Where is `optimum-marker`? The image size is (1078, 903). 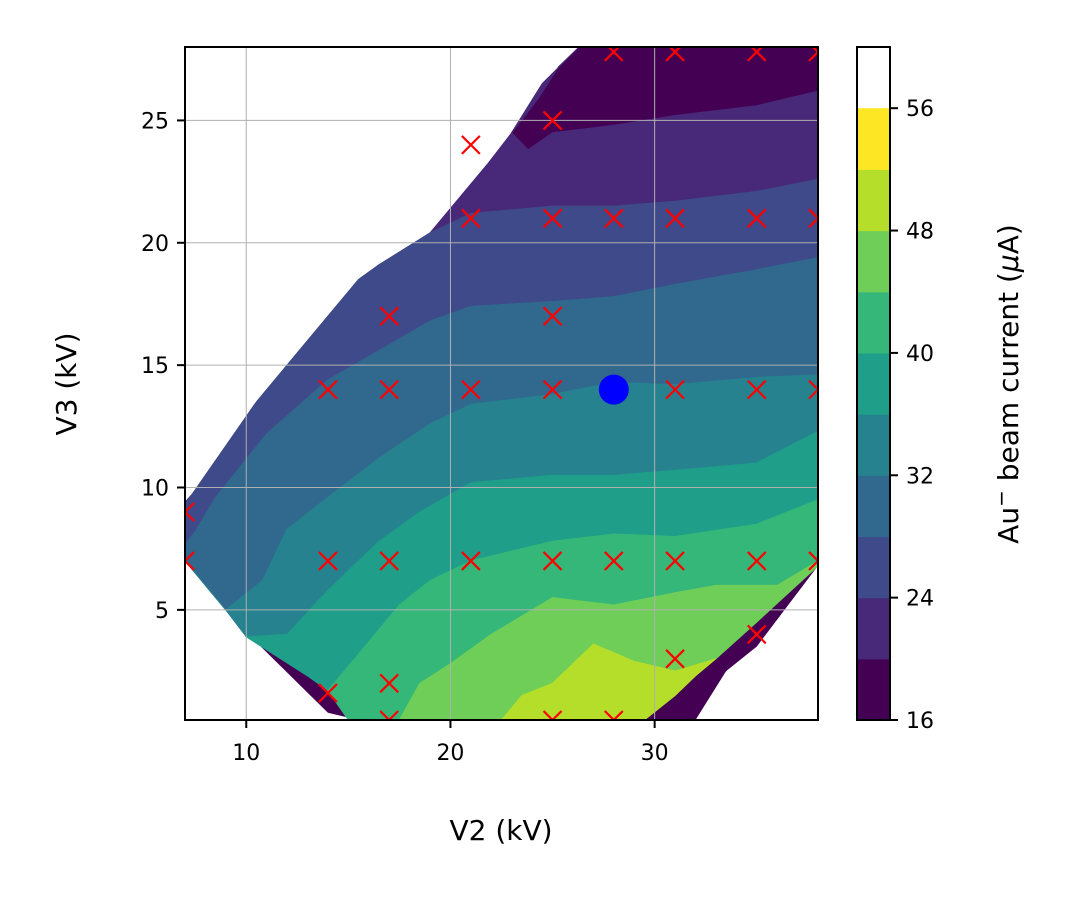
optimum-marker is located at coordinates (613, 389).